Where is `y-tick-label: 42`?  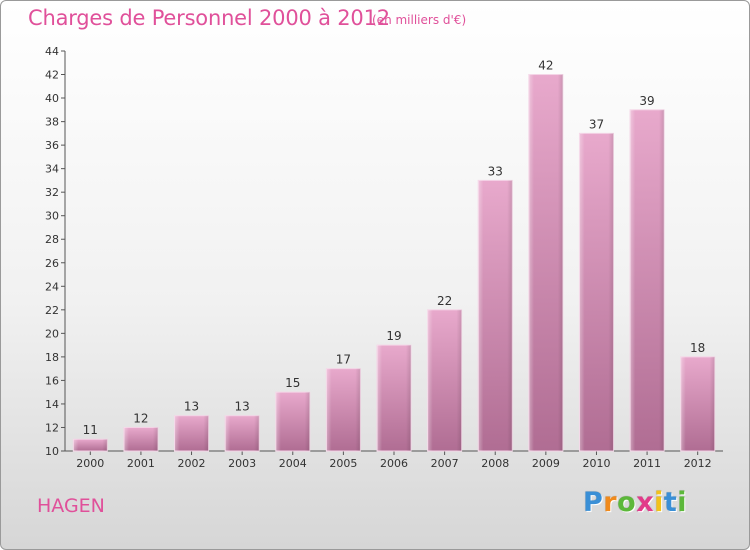
y-tick-label: 42 is located at coordinates (52, 75).